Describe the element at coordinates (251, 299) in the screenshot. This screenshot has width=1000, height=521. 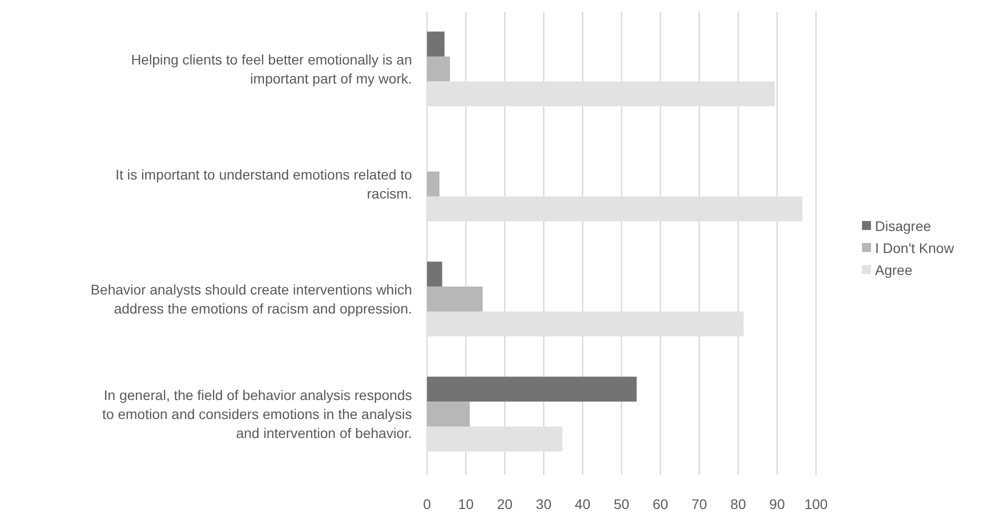
I see `y-tick-label: Behavior analysts should create interventions which address the emotions of racism and oppression.` at that location.